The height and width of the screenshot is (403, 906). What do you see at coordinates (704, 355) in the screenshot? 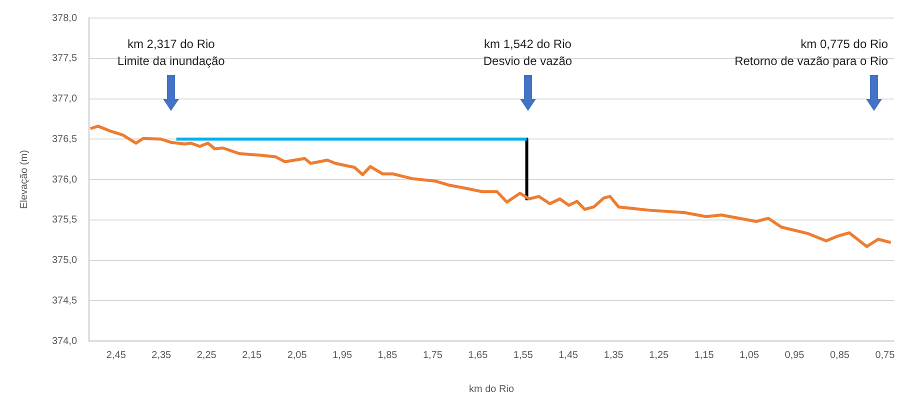
I see `x-tick-label: 1,15` at bounding box center [704, 355].